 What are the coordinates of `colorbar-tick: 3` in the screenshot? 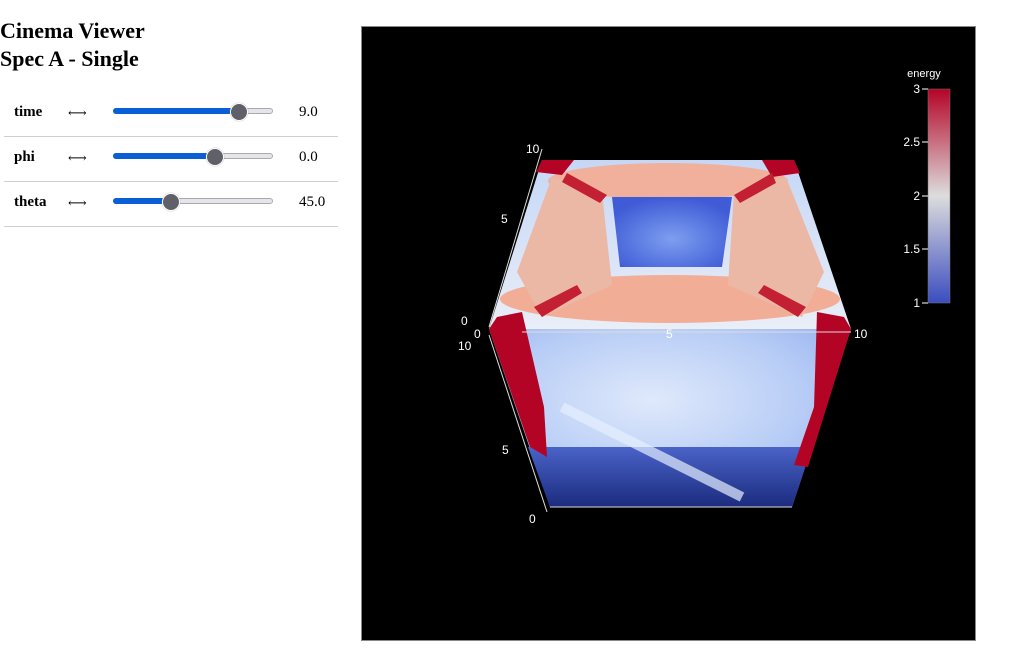 It's located at (916, 89).